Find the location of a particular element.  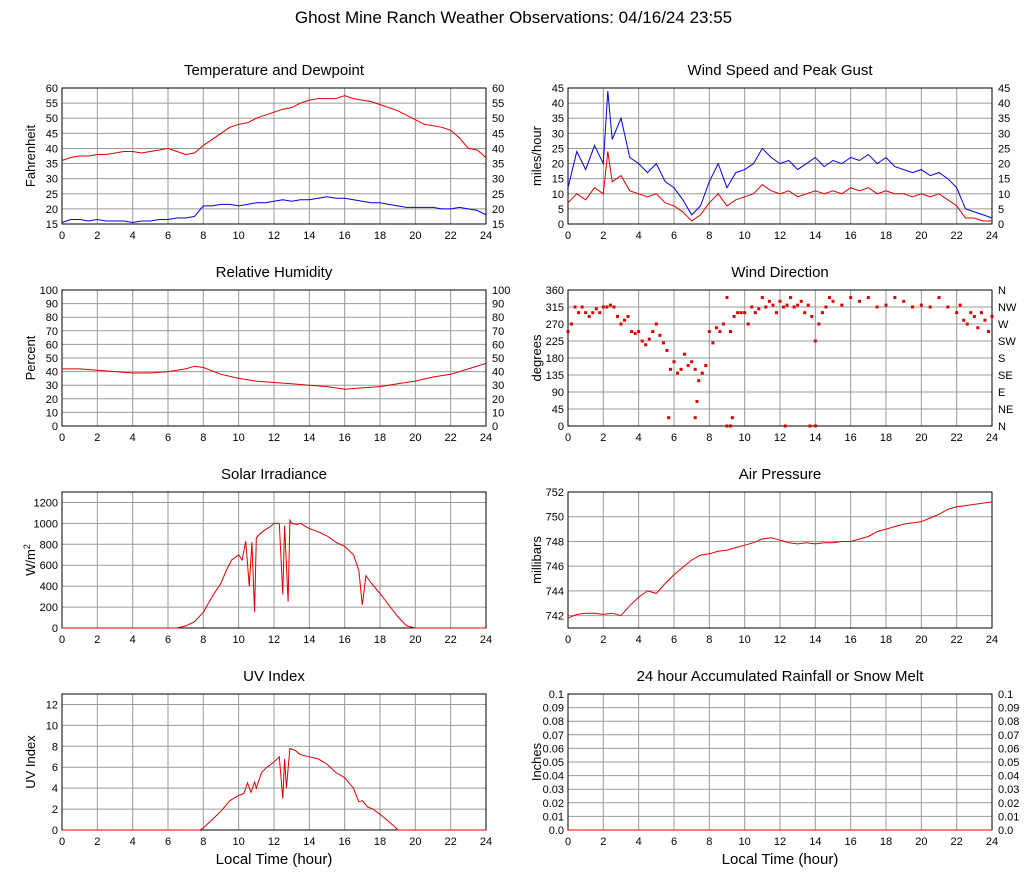

y-tick-label: 180 is located at coordinates (555, 359).